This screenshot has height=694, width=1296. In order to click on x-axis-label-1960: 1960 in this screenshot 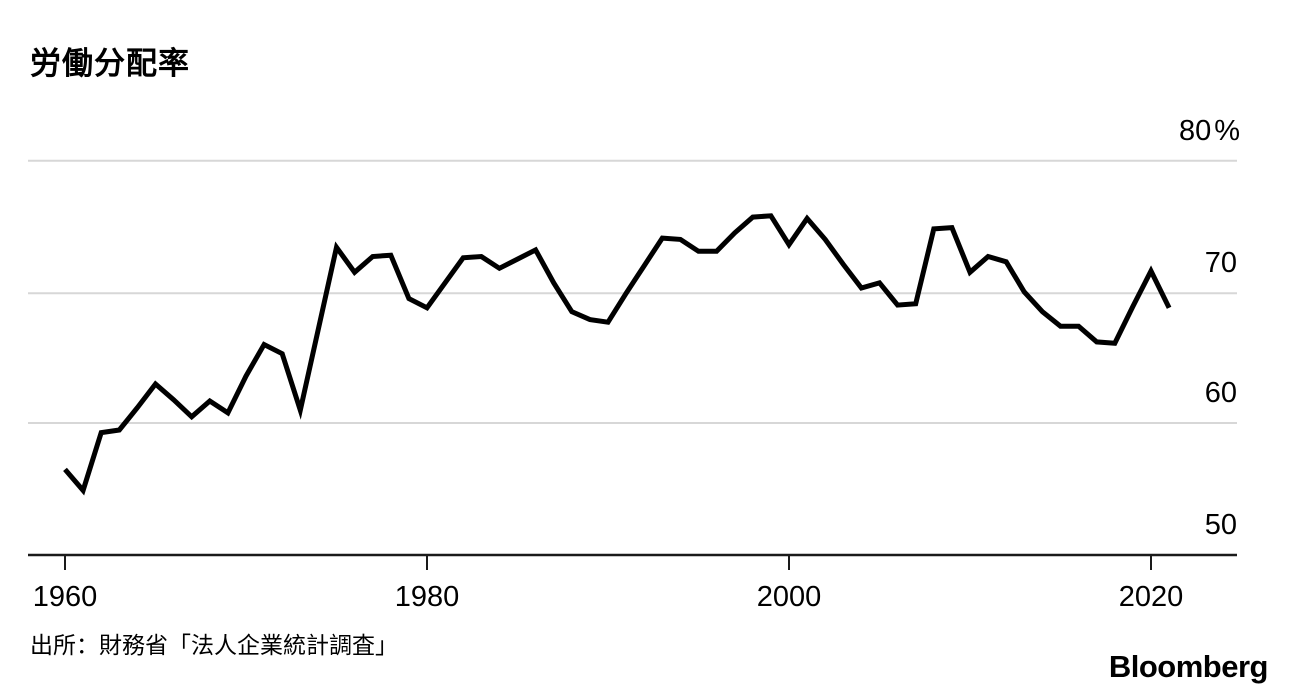, I will do `click(65, 597)`.